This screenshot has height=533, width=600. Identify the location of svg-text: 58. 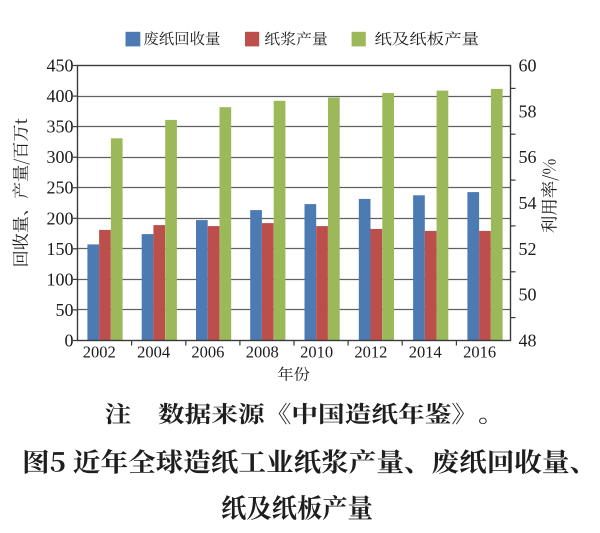
(528, 111).